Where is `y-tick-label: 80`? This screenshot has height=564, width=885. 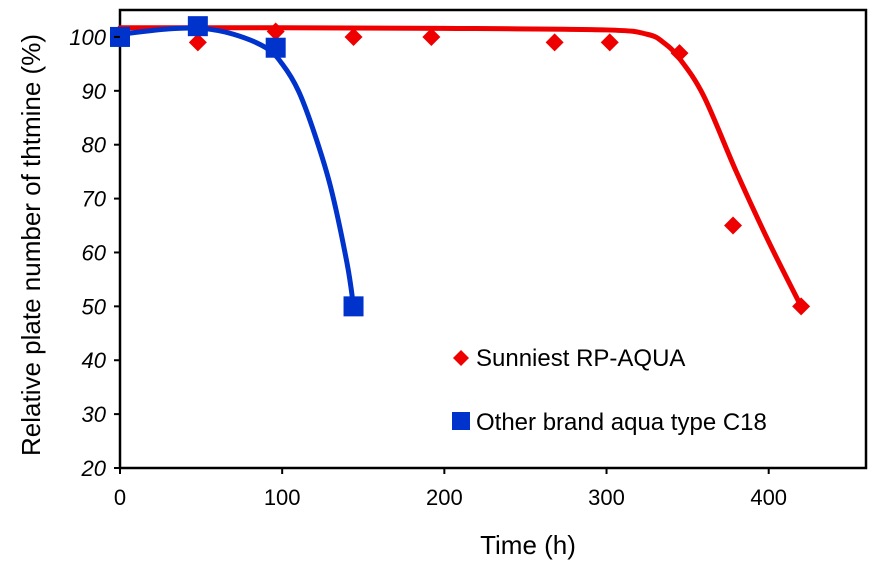
y-tick-label: 80 is located at coordinates (94, 145).